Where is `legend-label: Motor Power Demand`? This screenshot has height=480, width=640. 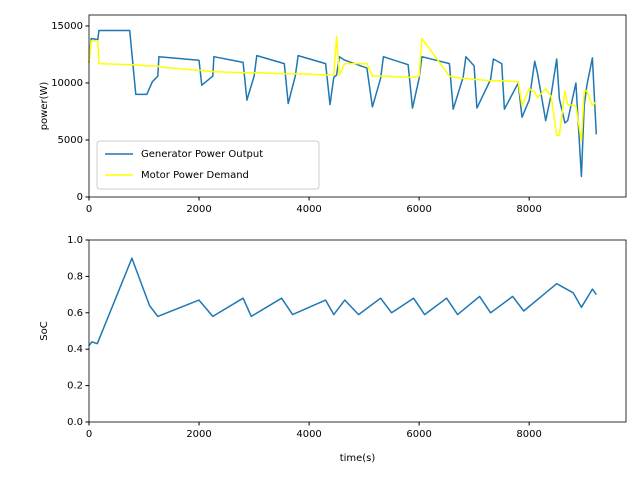
legend-label: Motor Power Demand is located at coordinates (195, 175).